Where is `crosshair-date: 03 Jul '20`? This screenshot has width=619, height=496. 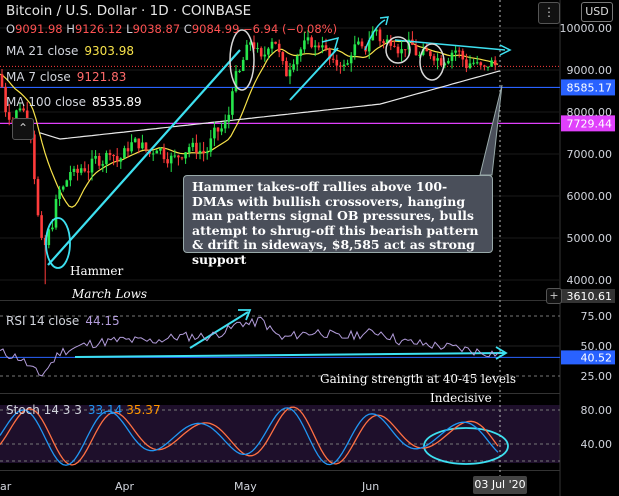
crosshair-date: 03 Jul '20 is located at coordinates (500, 485).